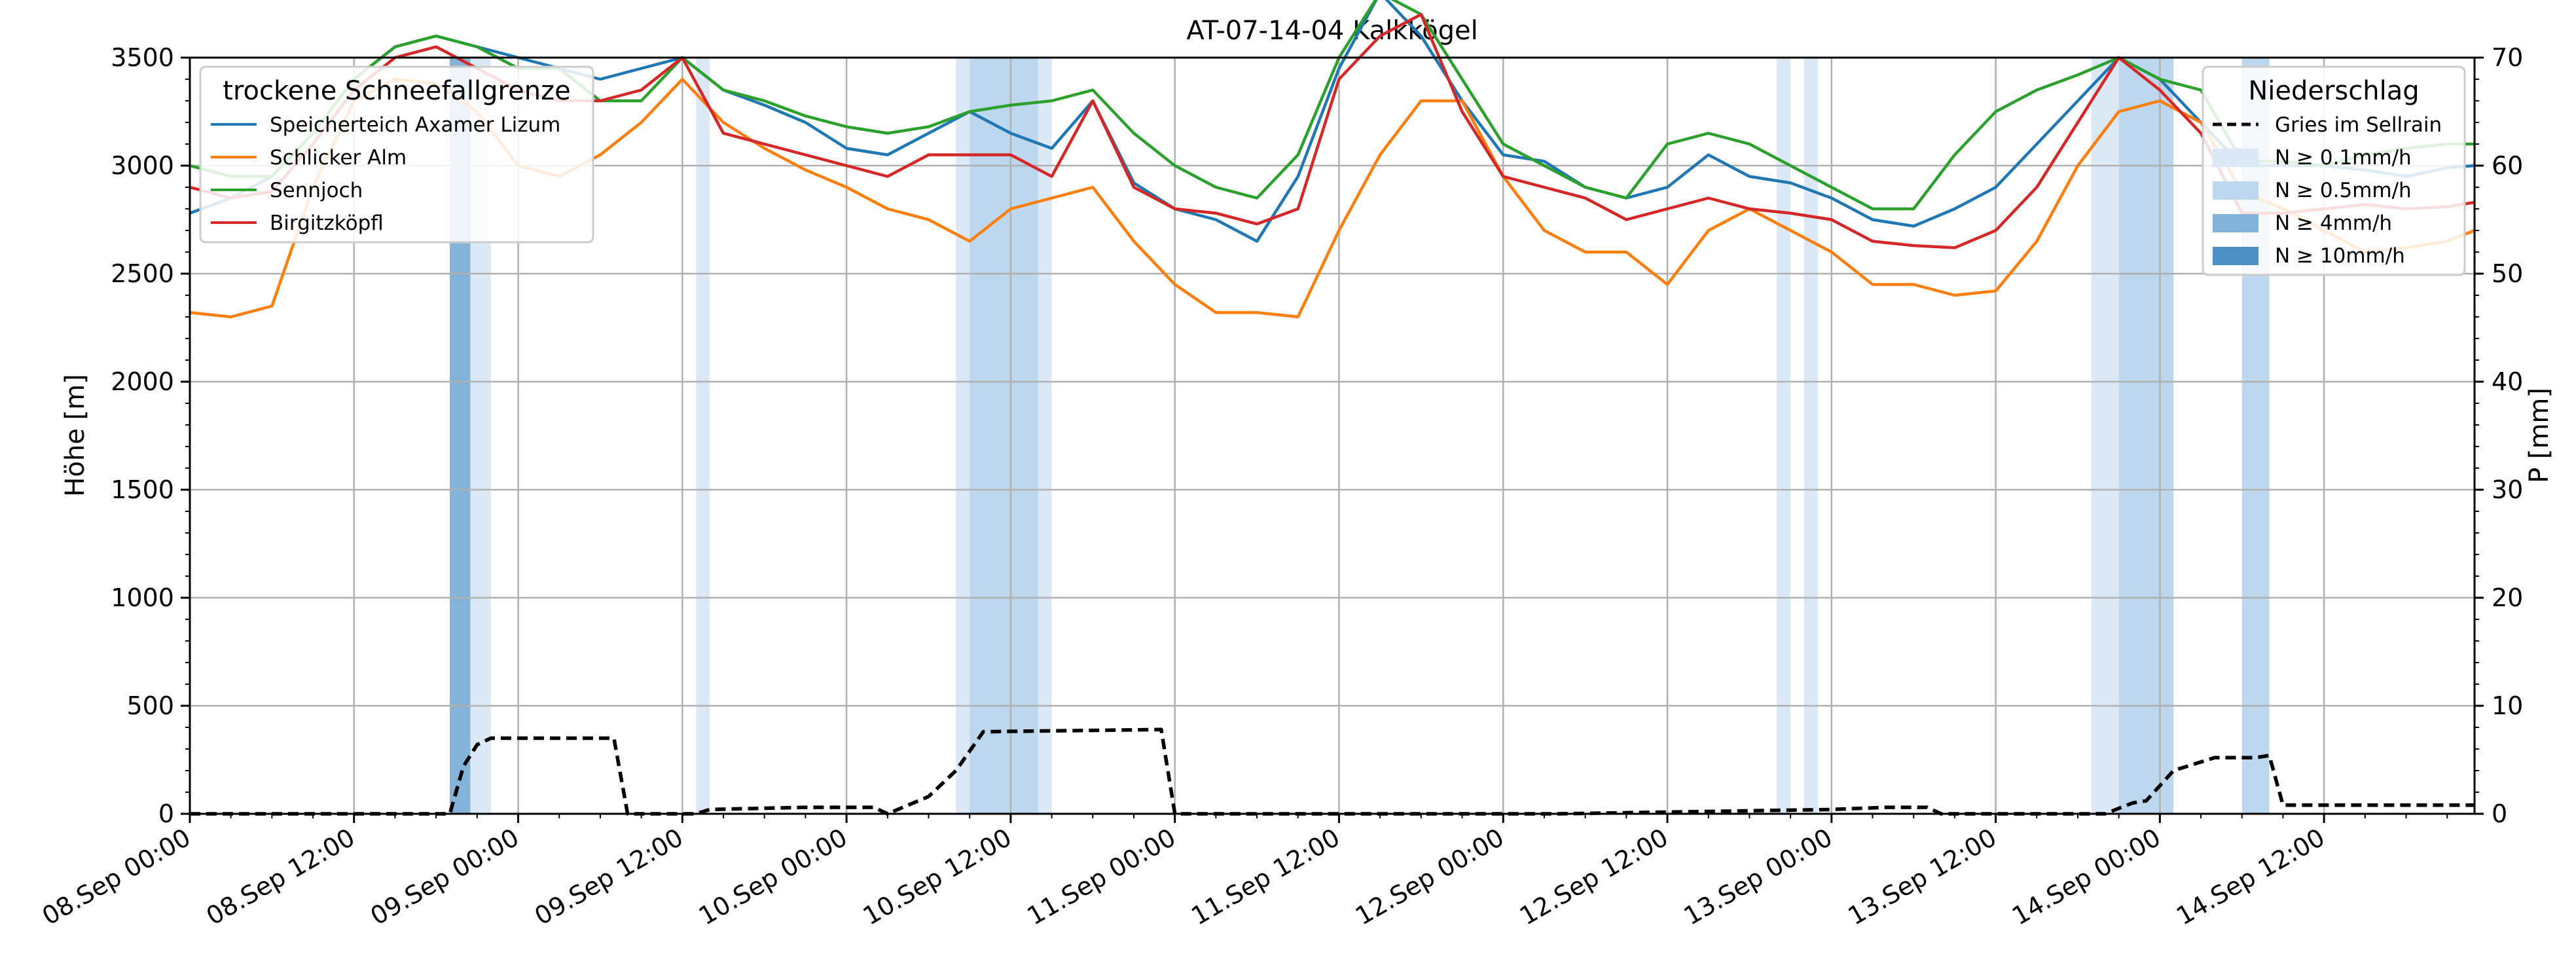 Image resolution: width=2576 pixels, height=967 pixels. Describe the element at coordinates (2499, 813) in the screenshot. I see `y-right-tick-label: 0` at that location.